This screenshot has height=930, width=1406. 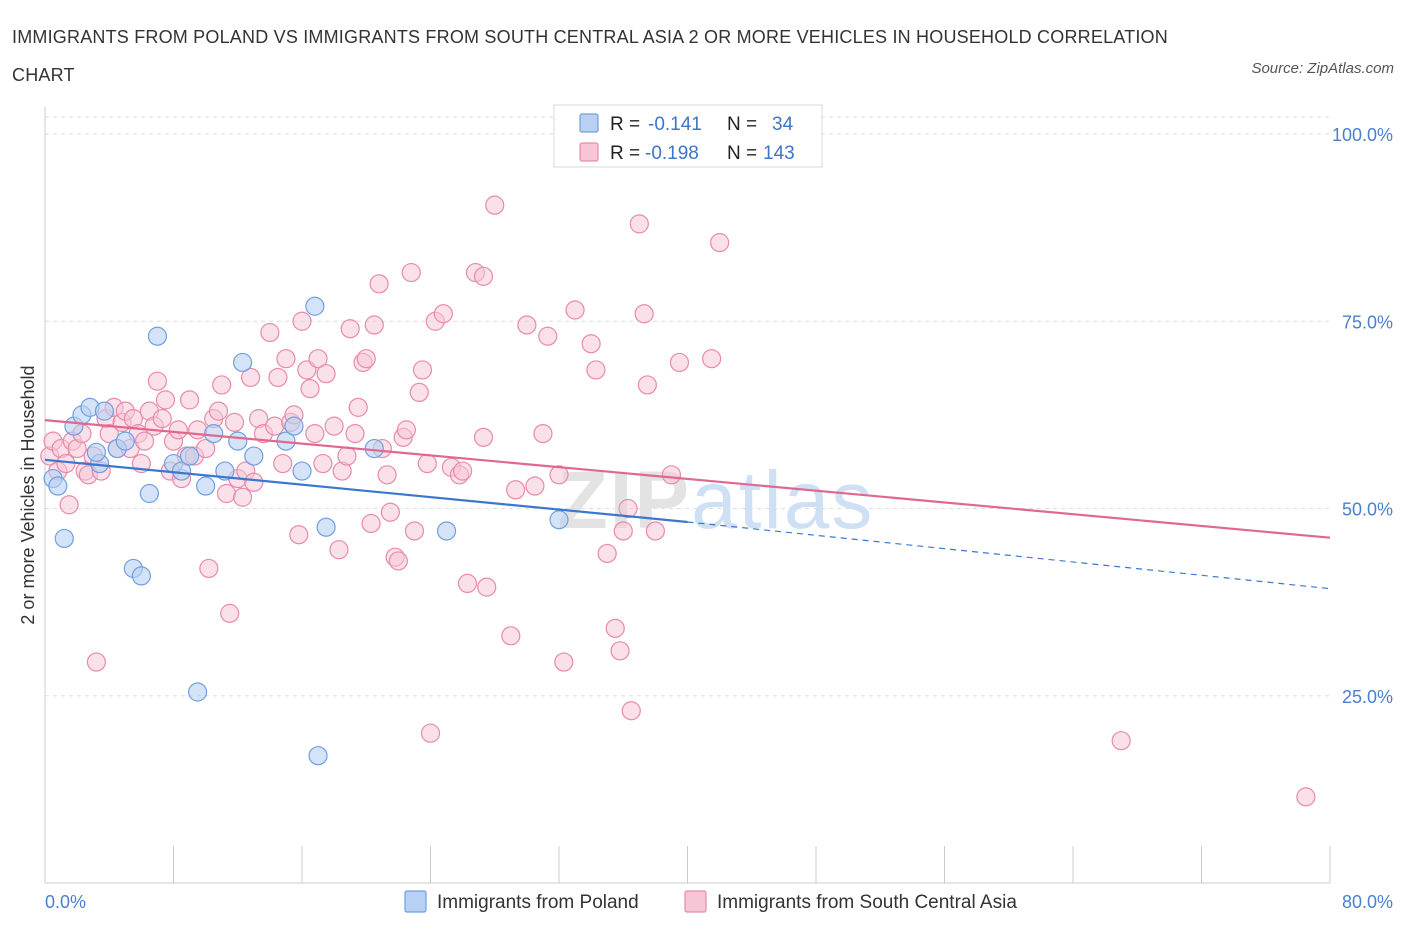 I want to click on x-tick-labels: 0.0% 80.0%, so click(x=719, y=902).